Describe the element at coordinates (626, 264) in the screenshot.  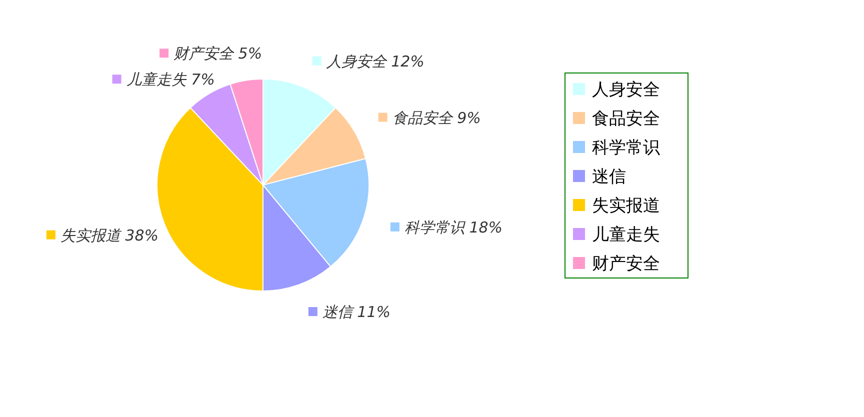
I see `legend-label: 财产安全` at that location.